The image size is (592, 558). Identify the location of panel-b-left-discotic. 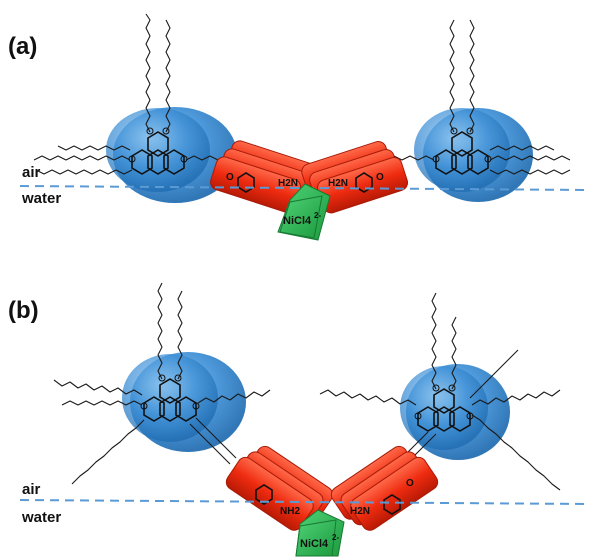
(162, 383).